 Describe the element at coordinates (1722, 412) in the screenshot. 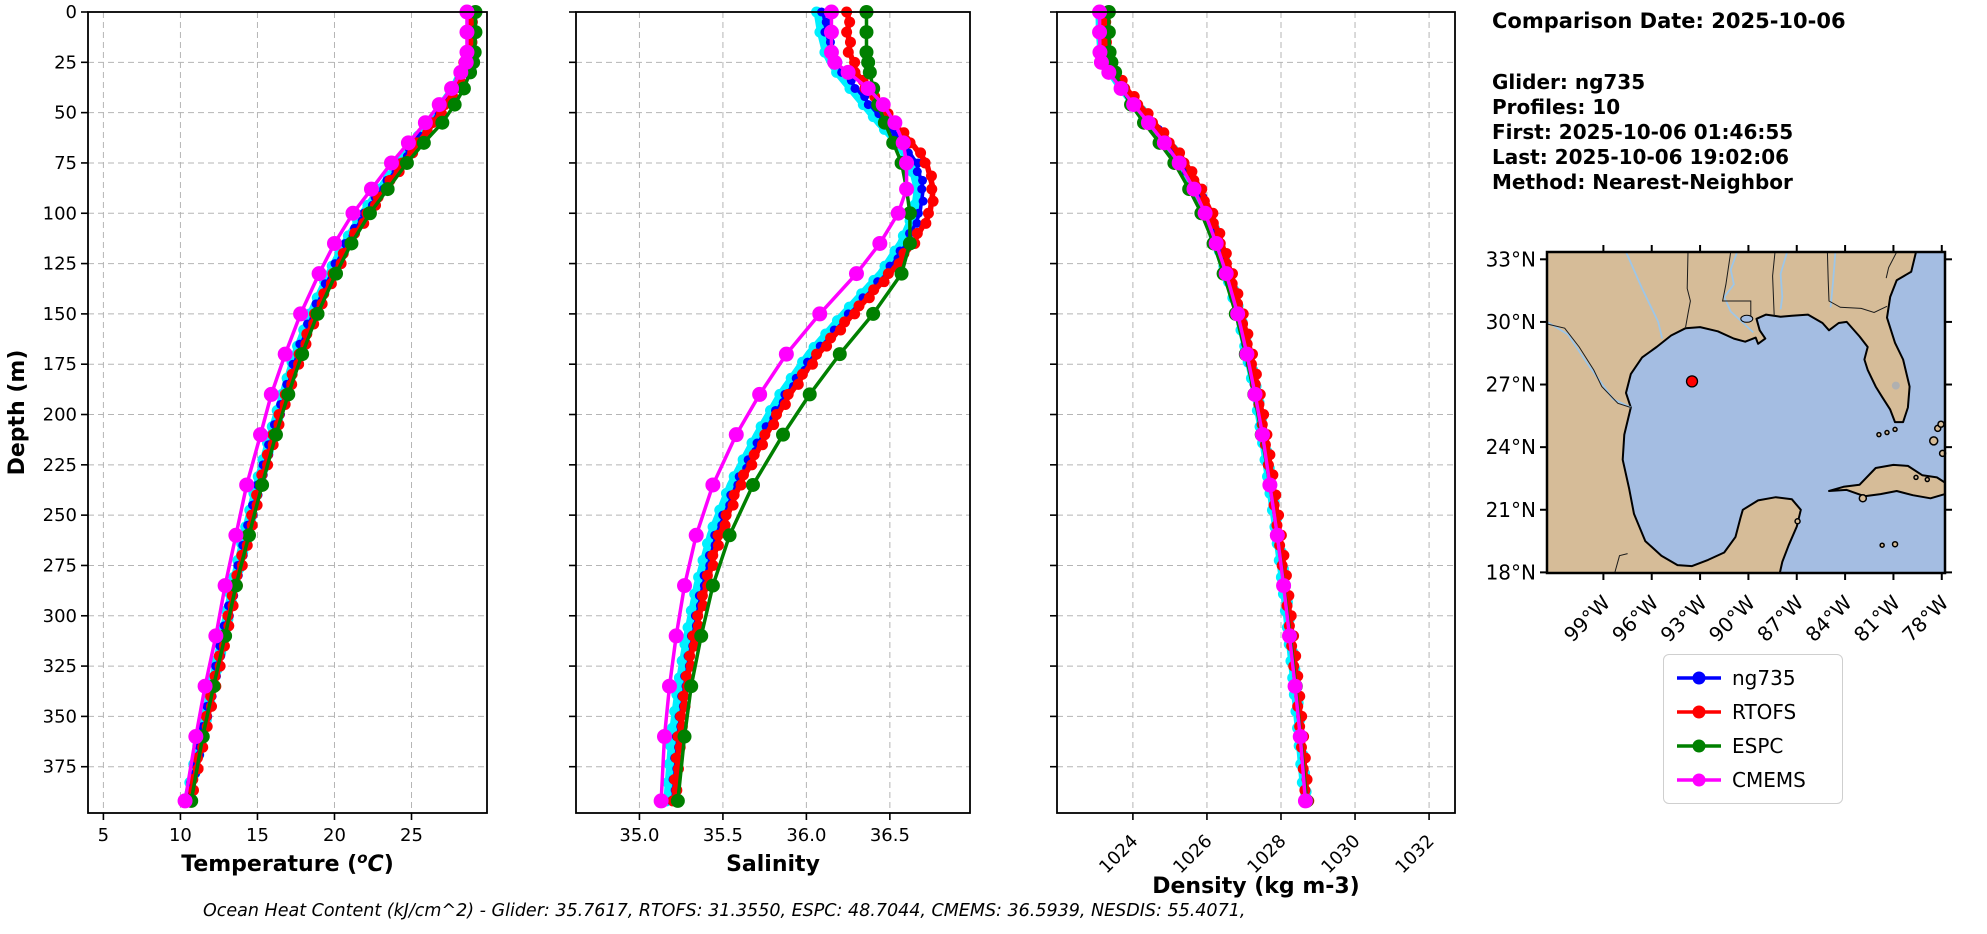

I see `map-borders` at that location.